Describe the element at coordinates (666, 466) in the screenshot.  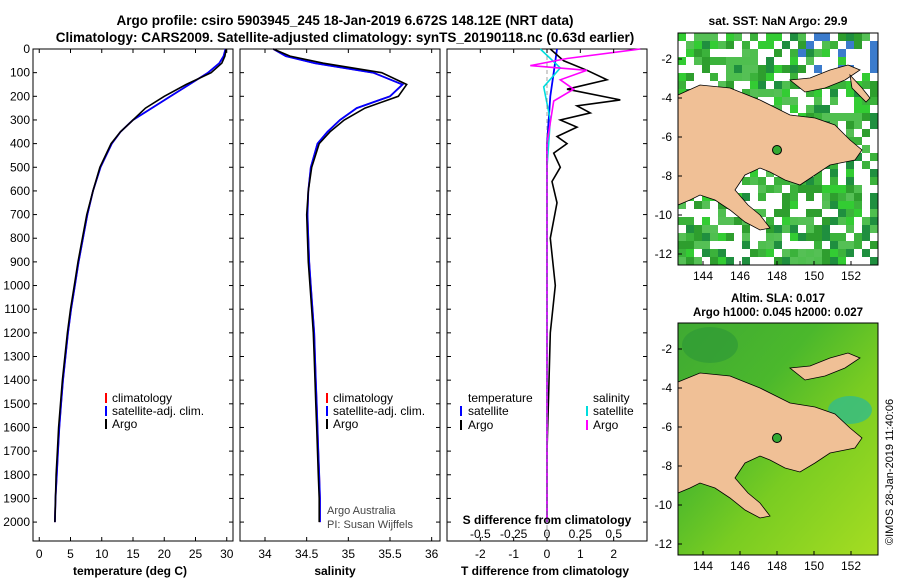
I see `map-lat-label: -8` at that location.